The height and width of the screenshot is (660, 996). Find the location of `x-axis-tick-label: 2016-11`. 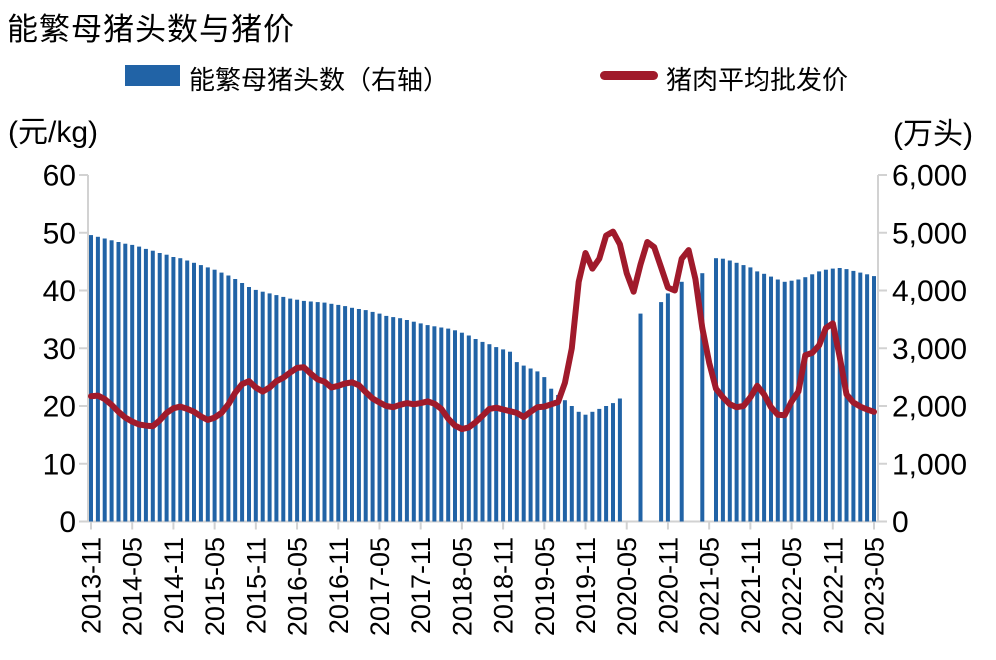

x-axis-tick-label: 2016-11 is located at coordinates (339, 585).